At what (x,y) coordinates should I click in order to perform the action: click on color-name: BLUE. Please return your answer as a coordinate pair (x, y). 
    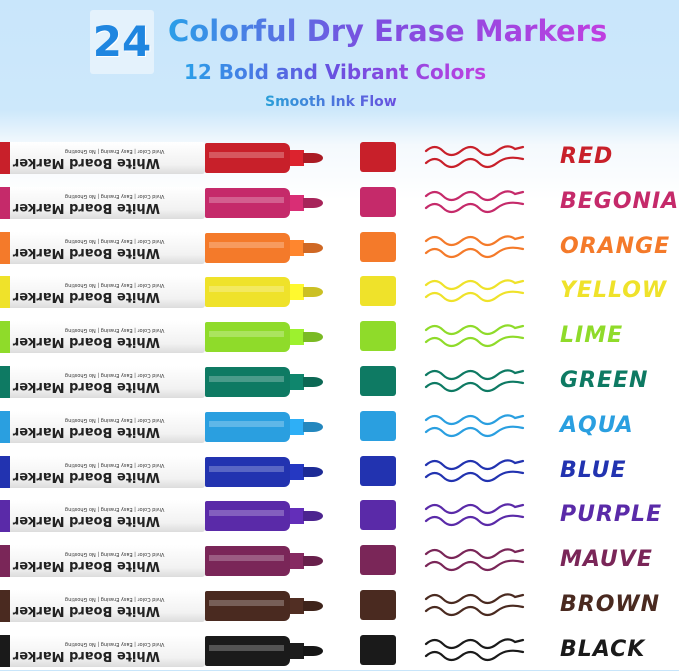
    Looking at the image, I should click on (593, 470).